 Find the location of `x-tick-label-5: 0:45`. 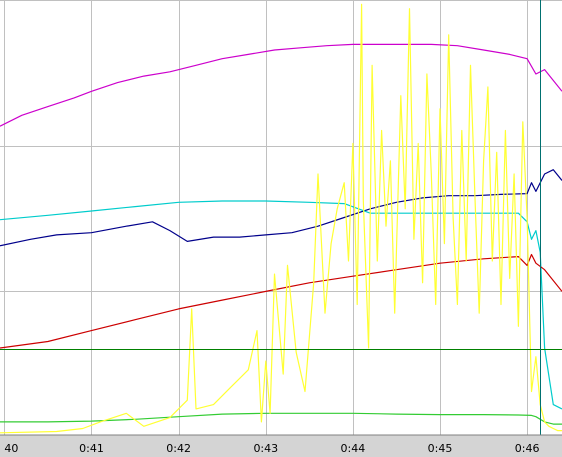

x-tick-label-5: 0:45 is located at coordinates (440, 448).